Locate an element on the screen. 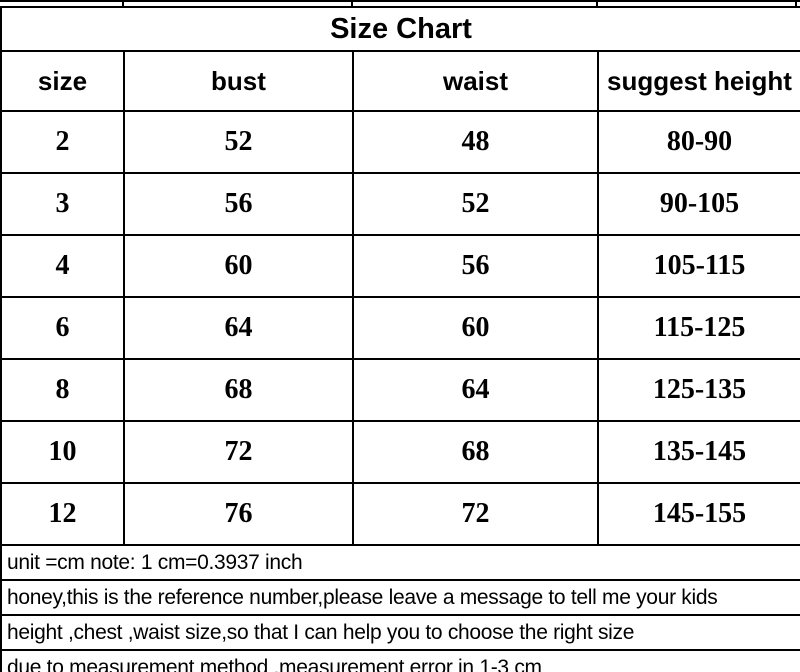  table-row: 3 56 52 90-105 is located at coordinates (400, 204).